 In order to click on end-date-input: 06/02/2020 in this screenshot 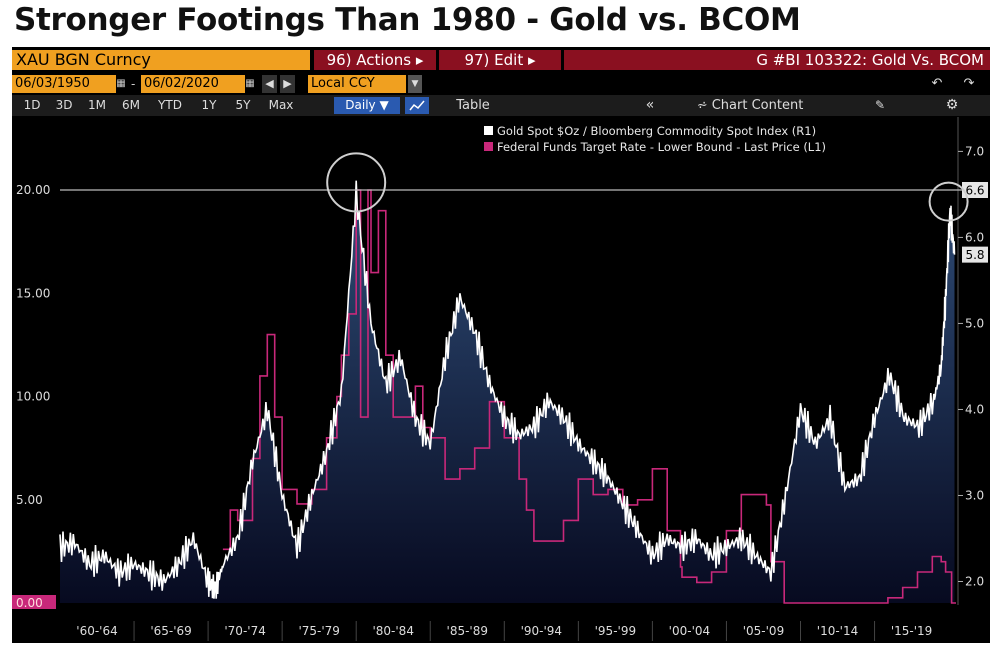, I will do `click(193, 84)`.